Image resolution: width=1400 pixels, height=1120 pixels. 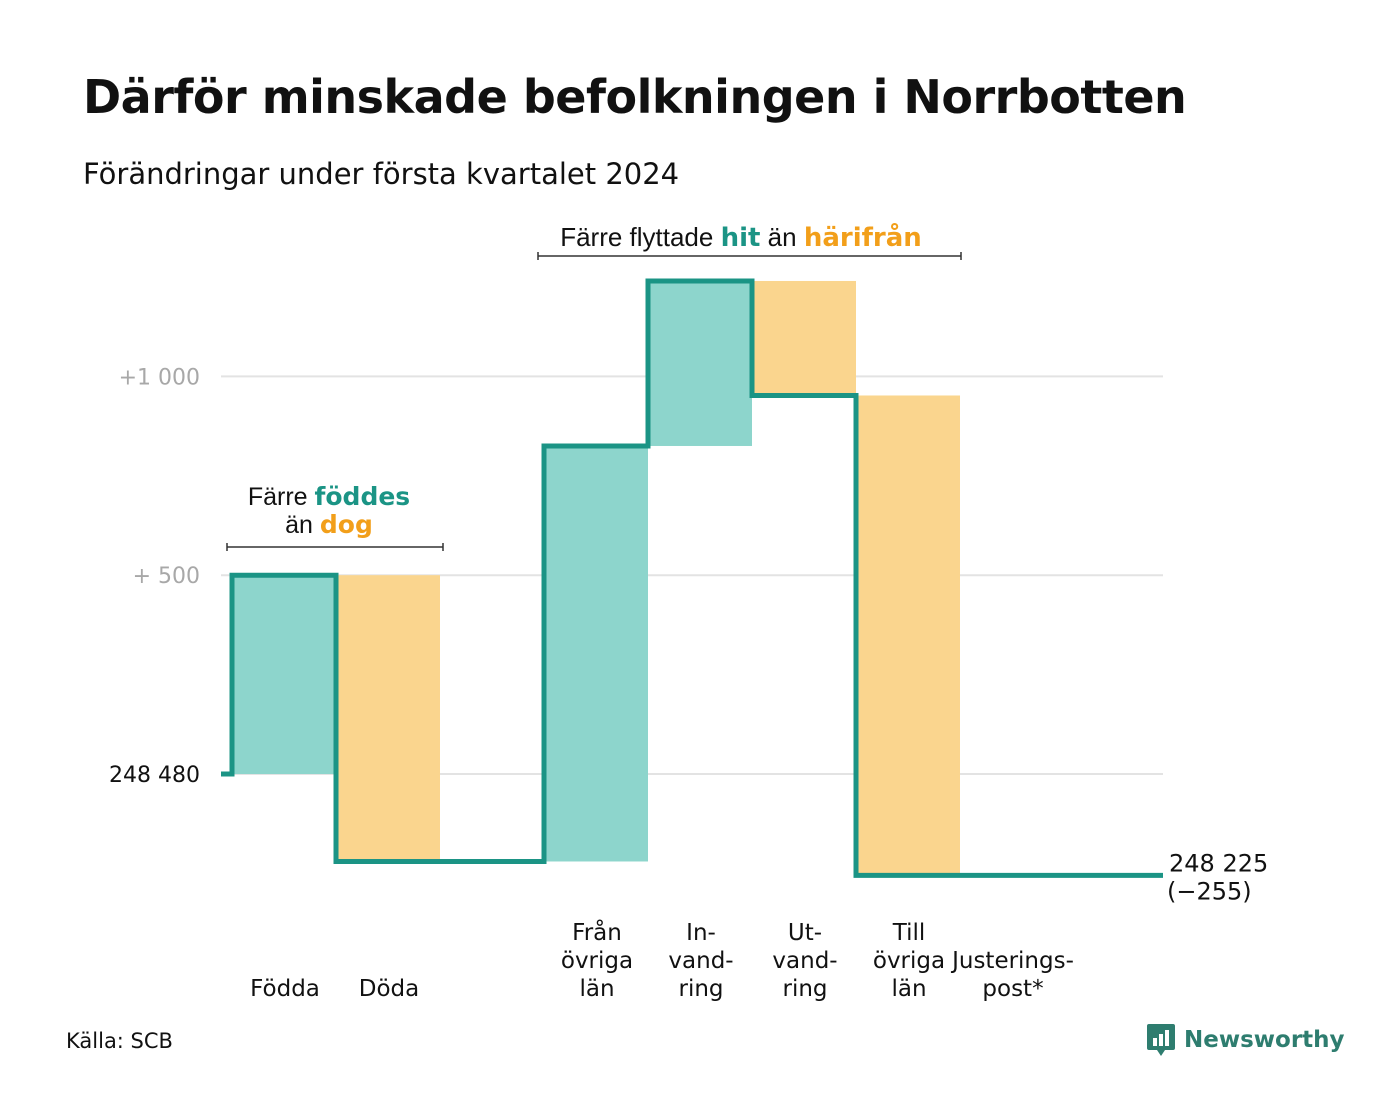 I want to click on annotation-emphasis: föddes, so click(x=363, y=496).